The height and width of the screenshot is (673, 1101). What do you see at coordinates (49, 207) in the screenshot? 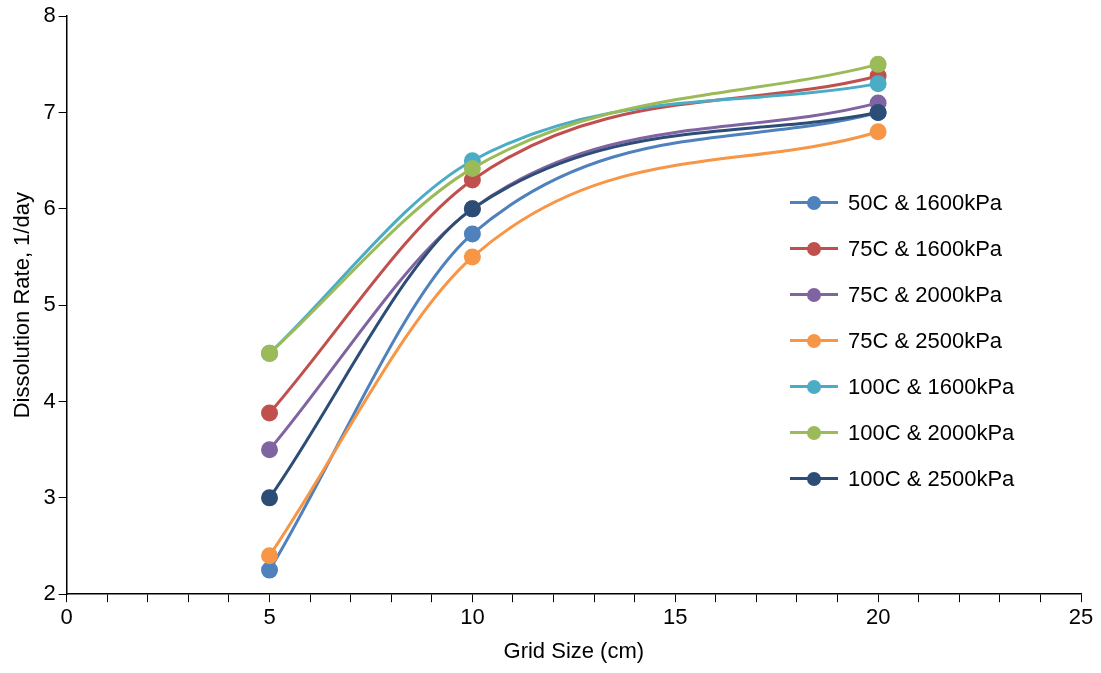
I see `y-tick-label: 6` at bounding box center [49, 207].